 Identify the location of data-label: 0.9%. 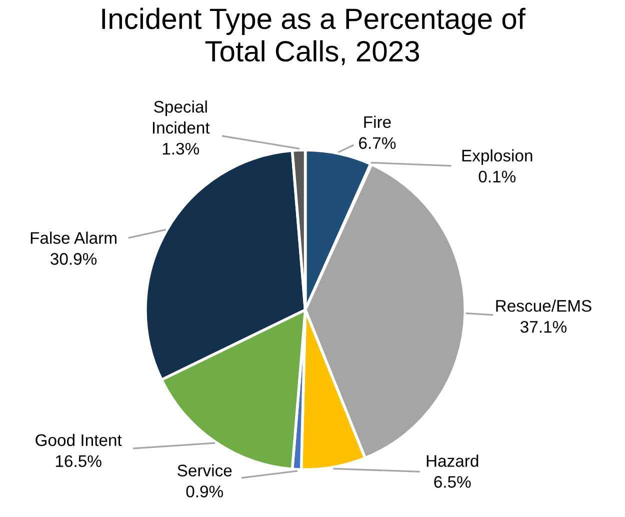
(205, 492).